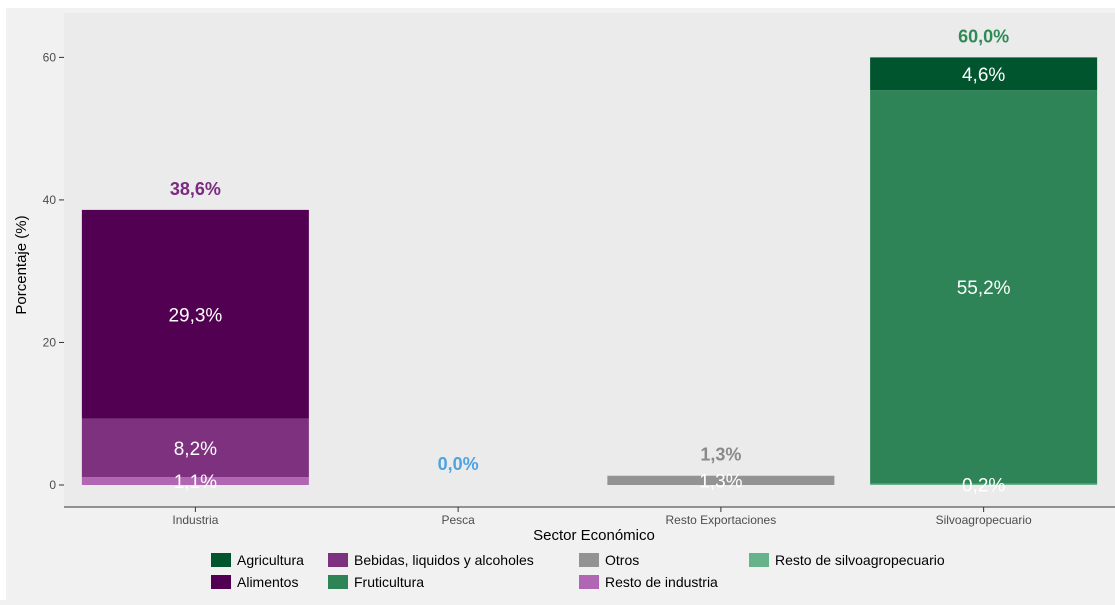  Describe the element at coordinates (221, 582) in the screenshot. I see `legend-swatch-alimentos` at that location.